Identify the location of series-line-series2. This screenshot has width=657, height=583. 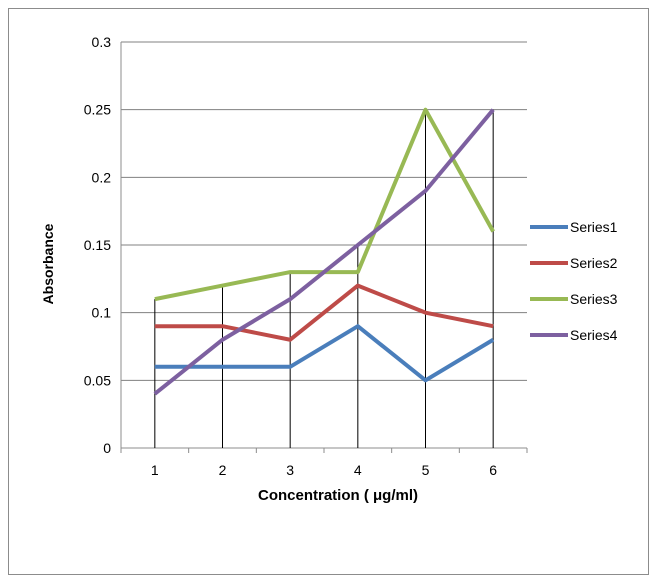
(324, 312).